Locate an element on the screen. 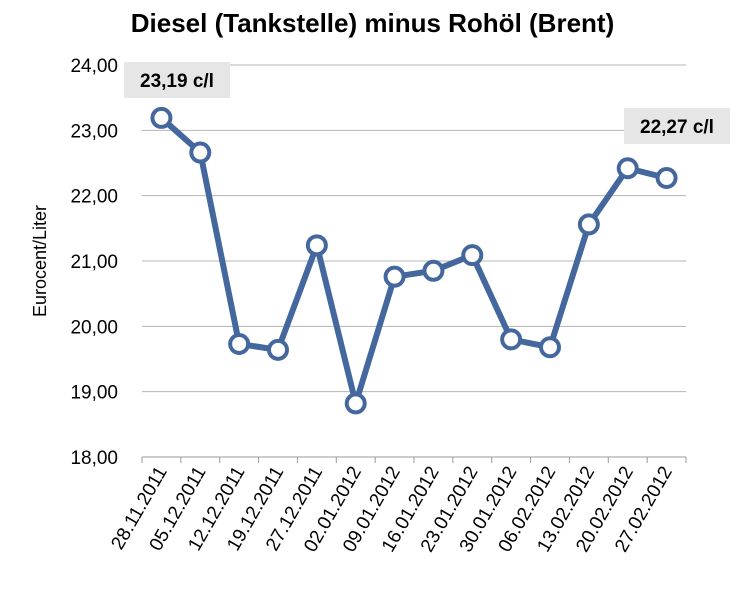 The image size is (745, 600). chart-title: Diesel (Tankstelle) minus Rohöl (Brent) is located at coordinates (372, 23).